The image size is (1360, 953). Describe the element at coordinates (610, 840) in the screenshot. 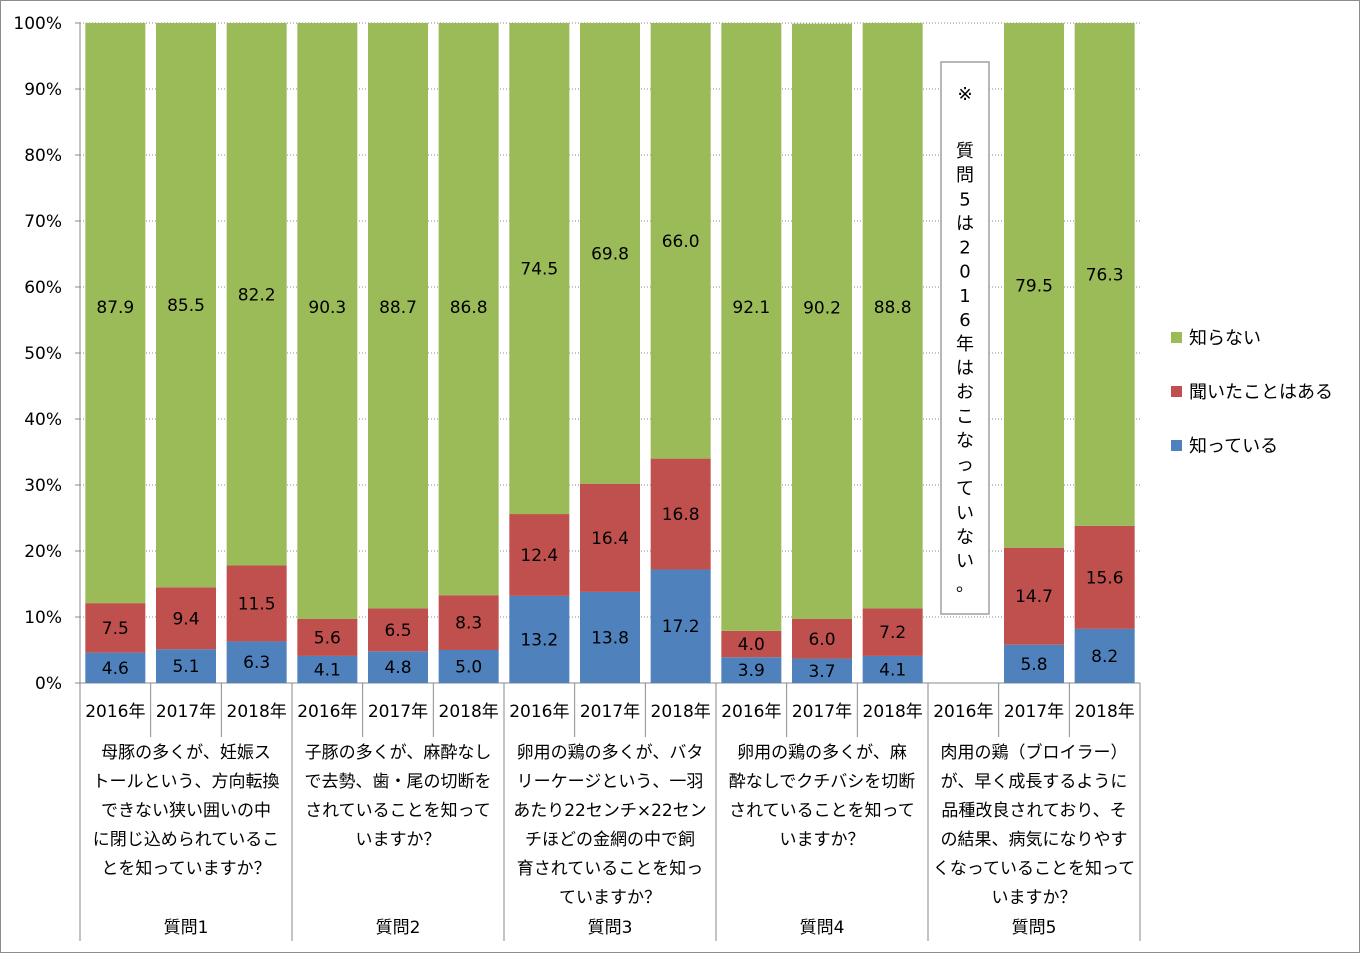

I see `question-text-line: チほどの金網の中で飼` at that location.